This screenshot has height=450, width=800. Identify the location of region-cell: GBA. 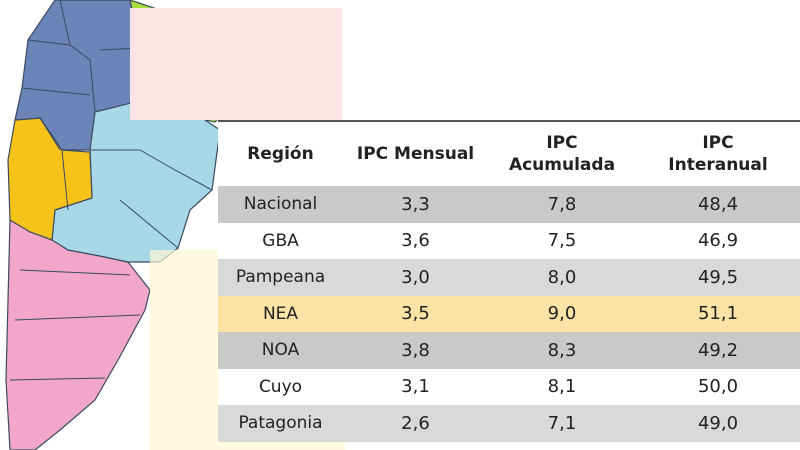
(280, 240).